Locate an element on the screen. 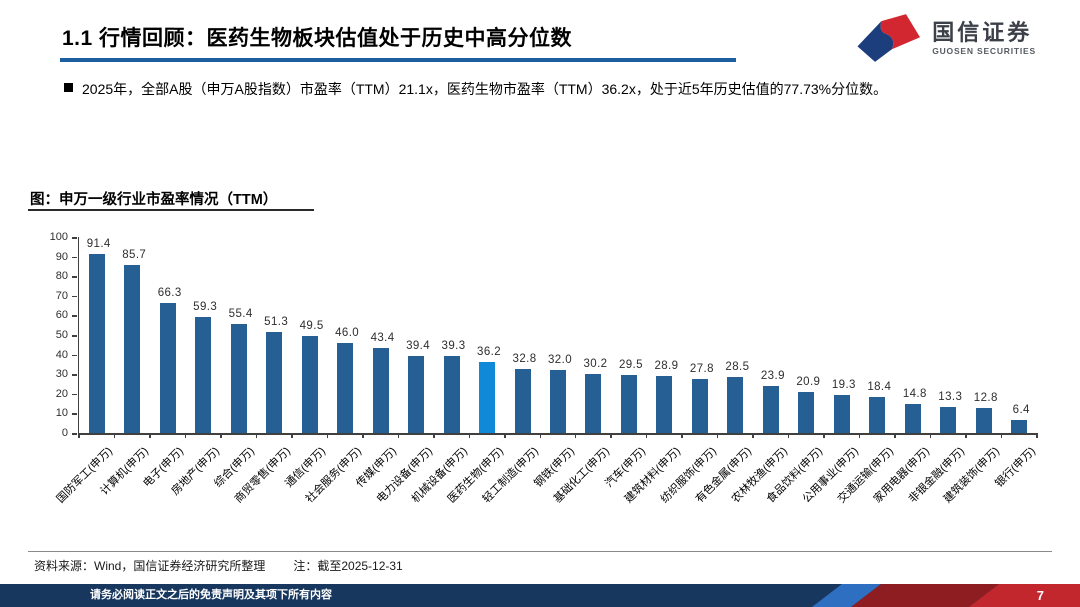 The width and height of the screenshot is (1080, 607). bar-value-label: 23.9 is located at coordinates (772, 376).